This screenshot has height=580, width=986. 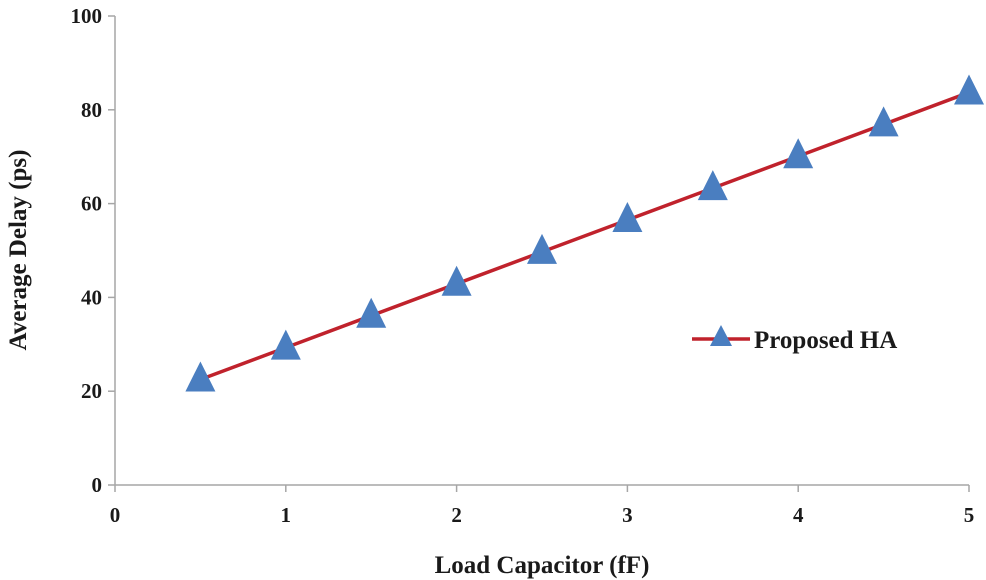 I want to click on y-tick-label: 20, so click(x=91, y=391).